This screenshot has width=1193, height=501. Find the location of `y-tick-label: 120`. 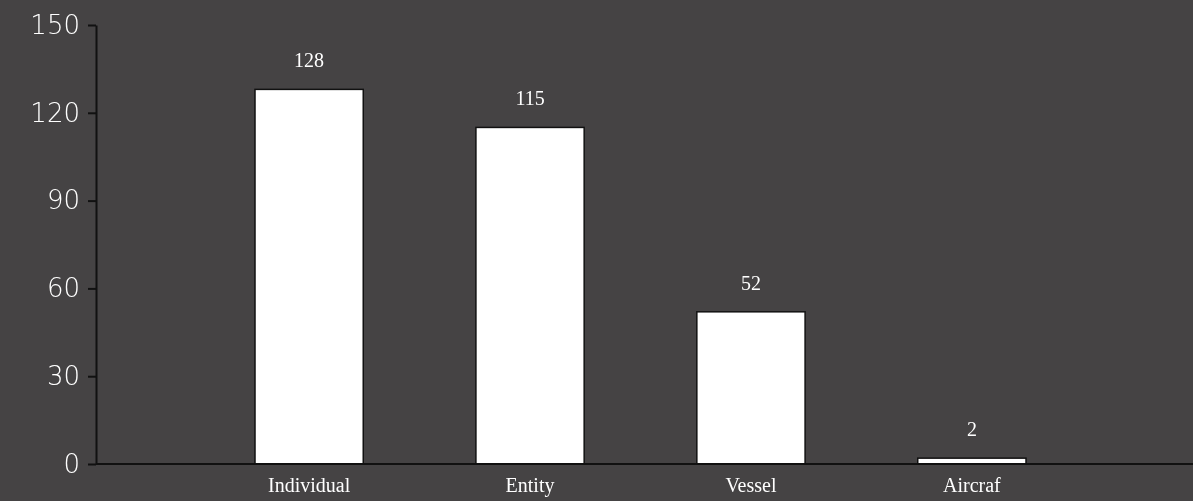

y-tick-label: 120 is located at coordinates (55, 112).